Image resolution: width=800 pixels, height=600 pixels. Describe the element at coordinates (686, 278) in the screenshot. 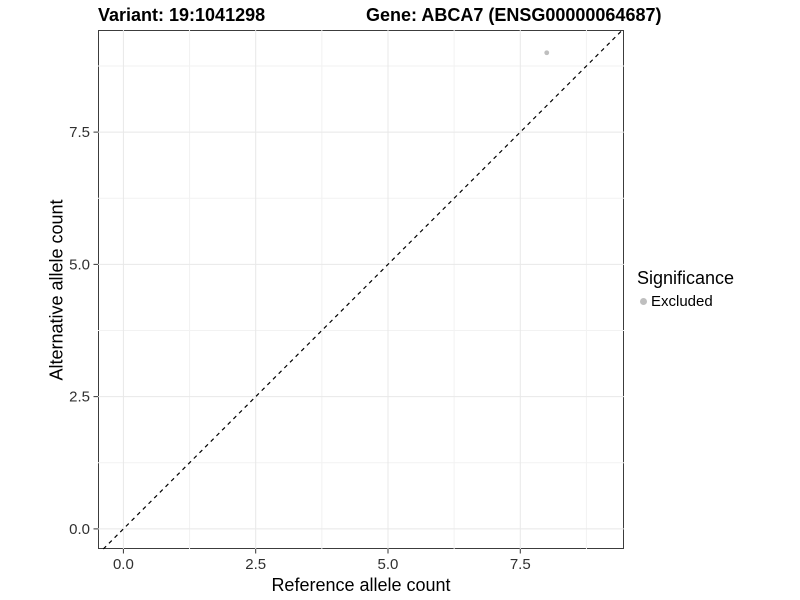

I see `legend-title: Significance` at that location.